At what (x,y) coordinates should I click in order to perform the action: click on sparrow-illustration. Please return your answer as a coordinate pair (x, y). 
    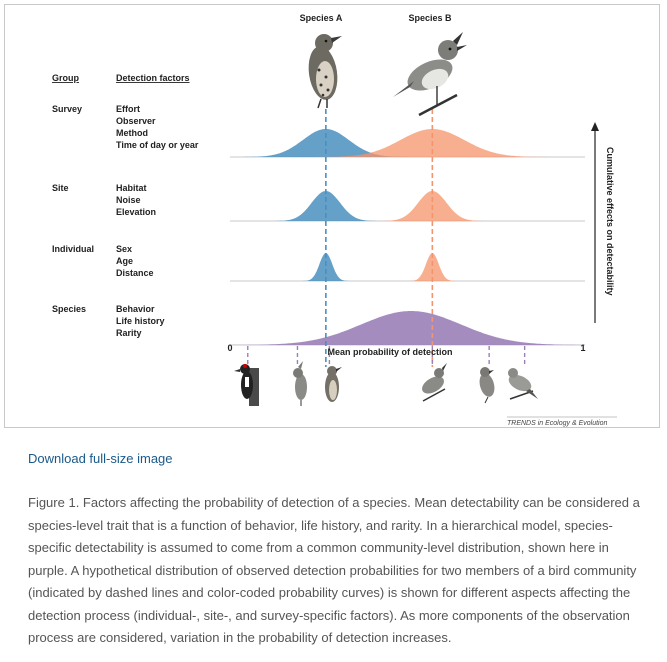
    Looking at the image, I should click on (487, 385).